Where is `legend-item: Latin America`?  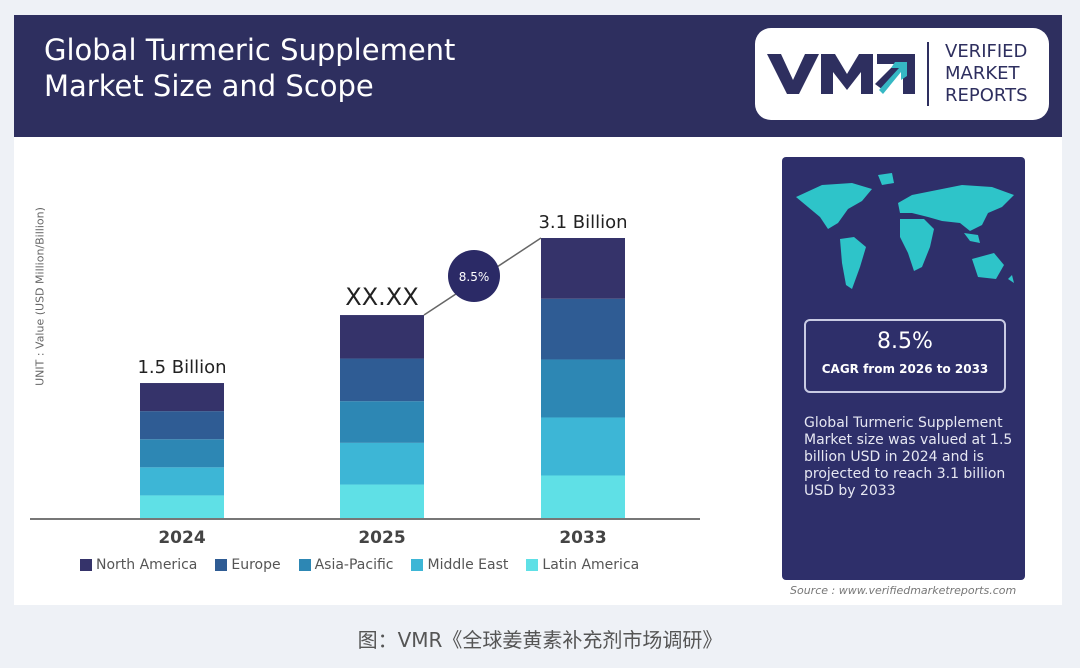
legend-item: Latin America is located at coordinates (582, 565).